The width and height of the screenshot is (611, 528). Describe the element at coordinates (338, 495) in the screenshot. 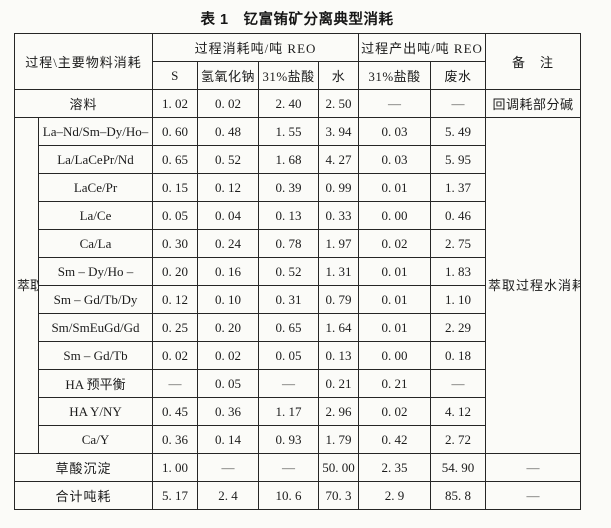

I see `value-cell: 70. 3` at that location.